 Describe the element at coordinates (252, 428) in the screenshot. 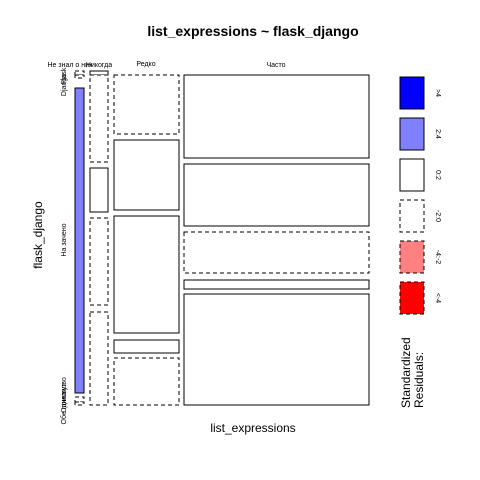

I see `x-axis-label: list_expressions` at that location.